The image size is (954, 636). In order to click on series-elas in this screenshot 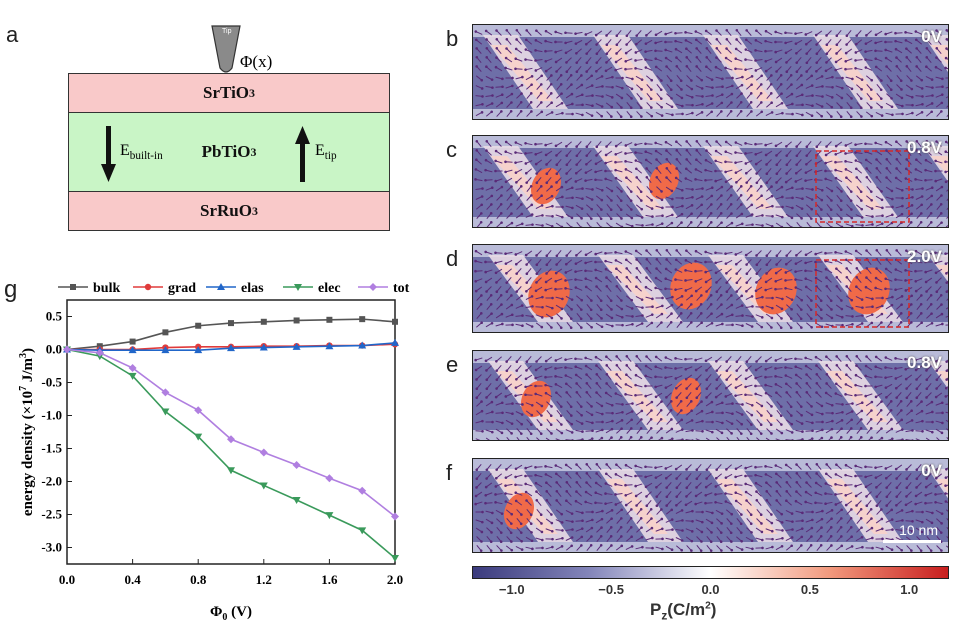, I will do `click(231, 346)`.